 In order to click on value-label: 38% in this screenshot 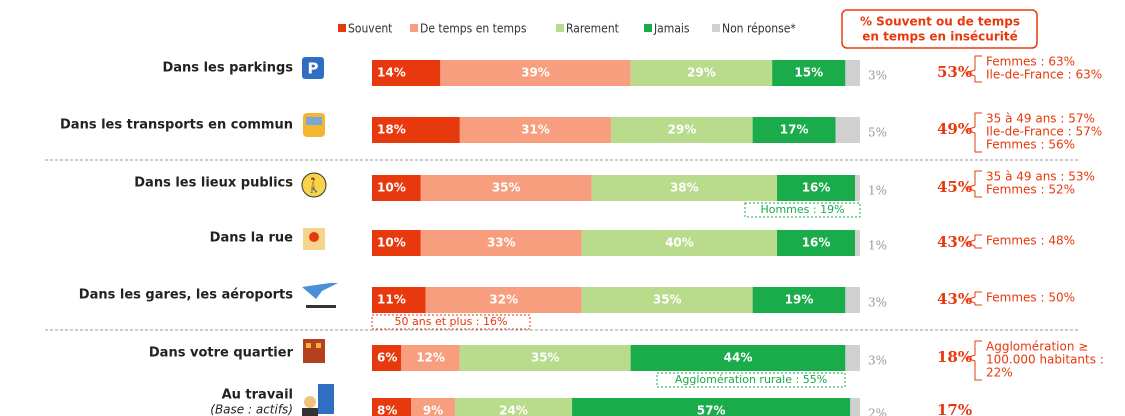, I will do `click(684, 188)`.